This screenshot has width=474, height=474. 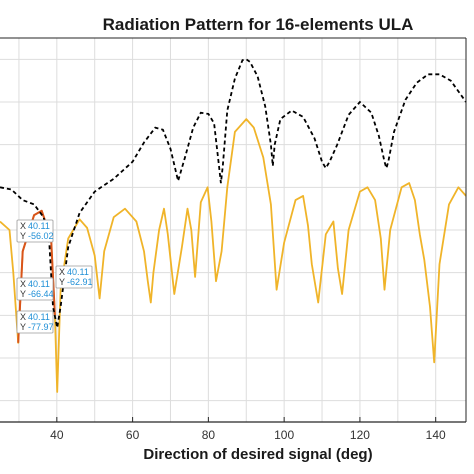 What do you see at coordinates (258, 24) in the screenshot?
I see `chart-title: Radiation Pattern for 16-elements ULA` at bounding box center [258, 24].